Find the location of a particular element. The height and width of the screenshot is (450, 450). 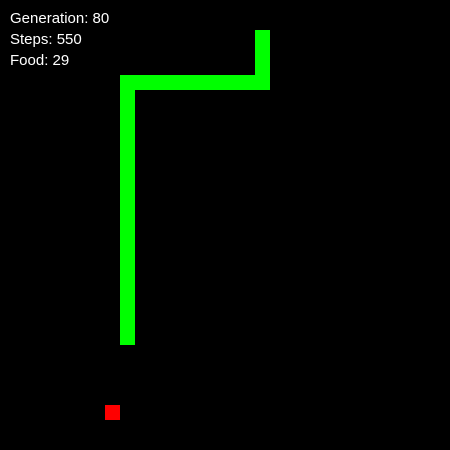

stats-panel: Generation: 80 Steps: 550 Food: 29 is located at coordinates (59, 39).